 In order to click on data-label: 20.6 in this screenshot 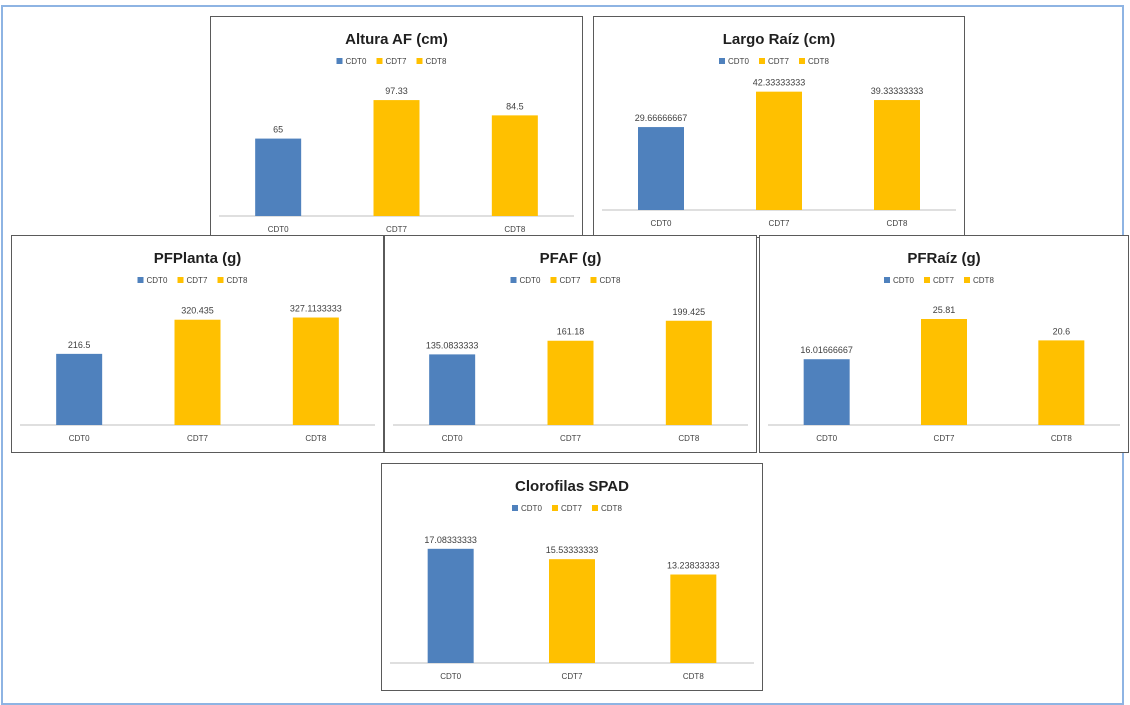, I will do `click(1062, 331)`.